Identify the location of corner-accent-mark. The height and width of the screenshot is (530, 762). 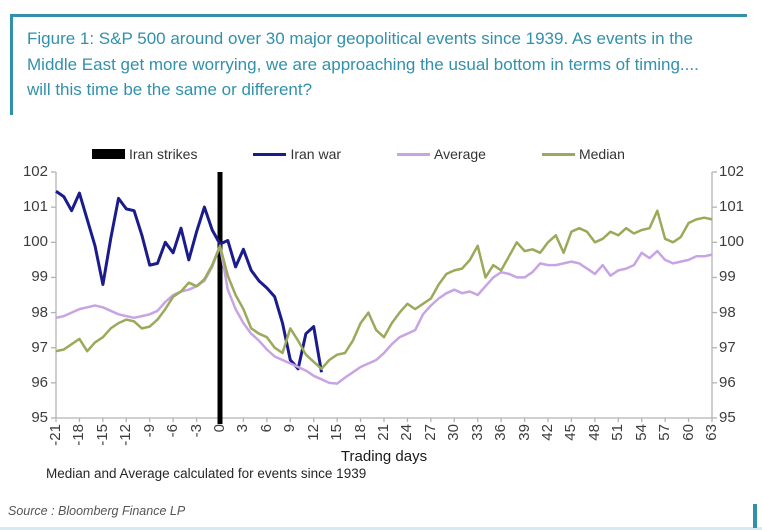
(755, 516).